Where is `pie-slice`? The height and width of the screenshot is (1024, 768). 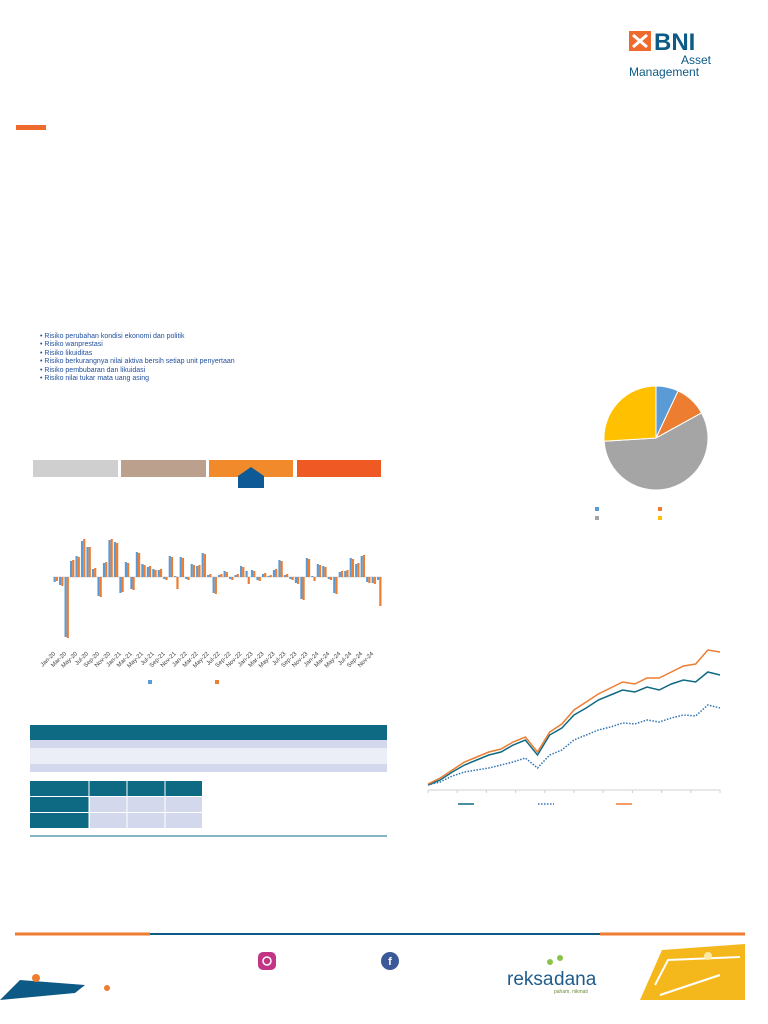
pie-slice is located at coordinates (656, 451).